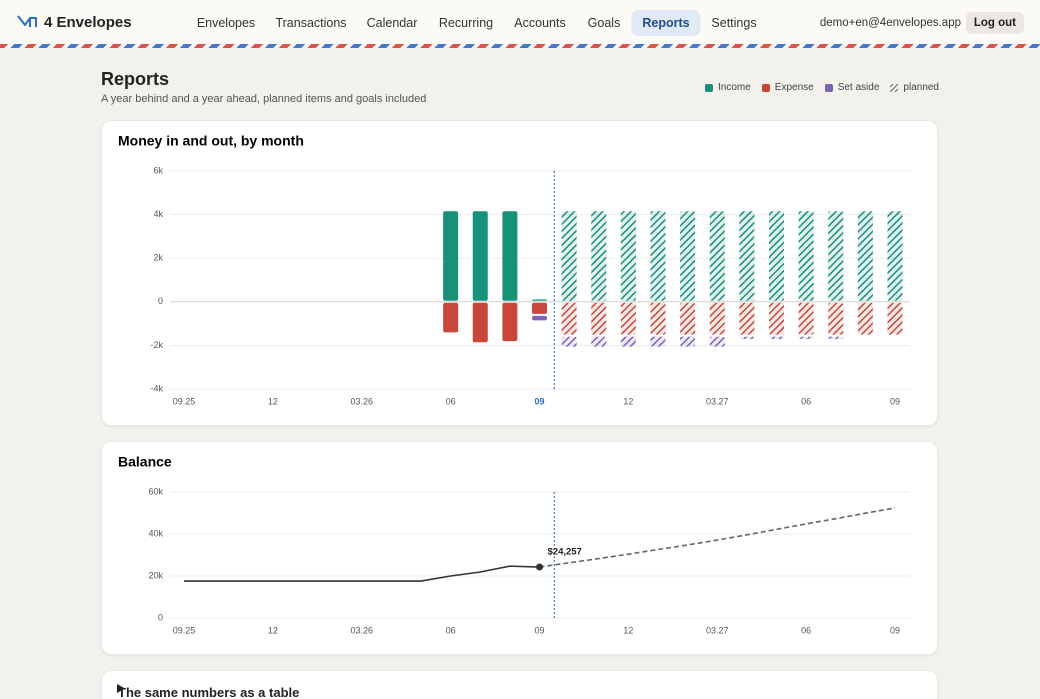  I want to click on chart-title: Balance, so click(145, 462).